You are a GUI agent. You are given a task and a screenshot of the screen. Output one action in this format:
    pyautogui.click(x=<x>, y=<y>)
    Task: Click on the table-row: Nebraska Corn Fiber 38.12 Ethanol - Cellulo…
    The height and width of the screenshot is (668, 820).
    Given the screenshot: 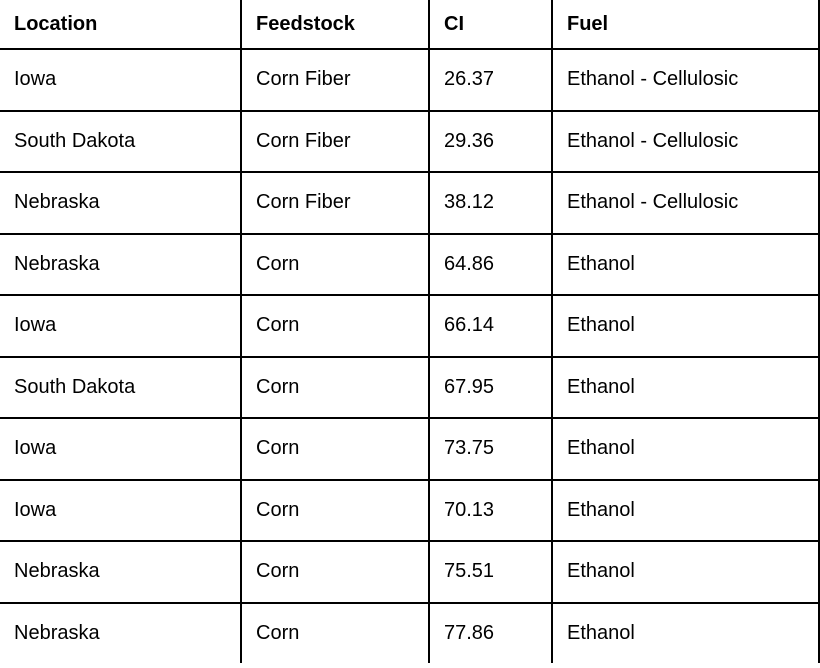 What is the action you would take?
    pyautogui.click(x=410, y=203)
    